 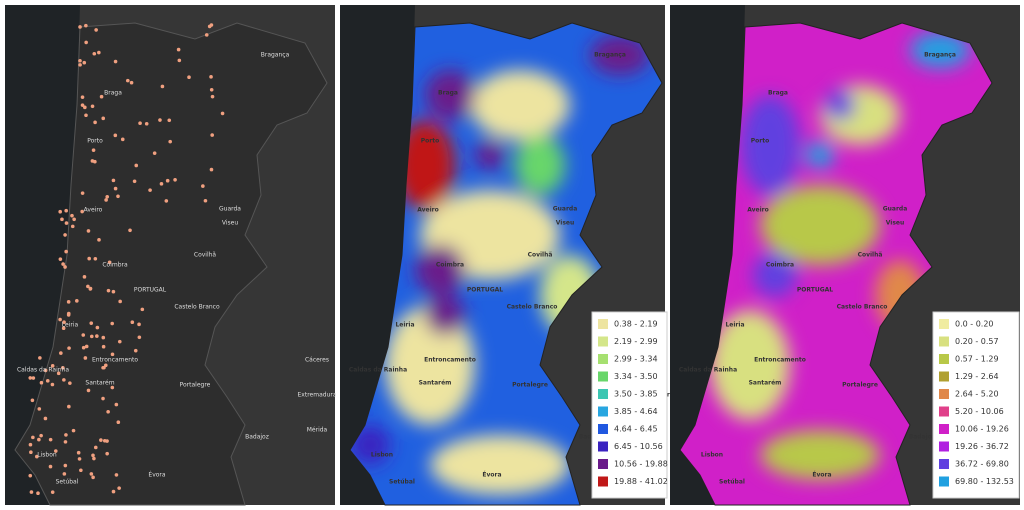 I want to click on legend-label: 1.29 - 2.64, so click(x=977, y=376).